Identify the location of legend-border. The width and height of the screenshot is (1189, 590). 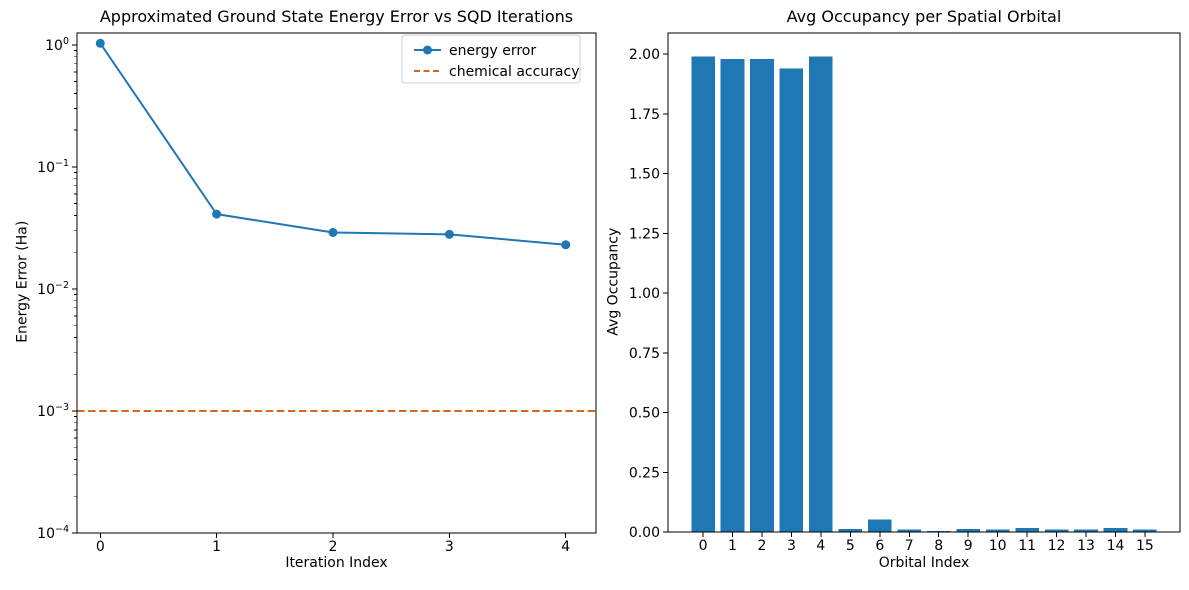
(491, 59).